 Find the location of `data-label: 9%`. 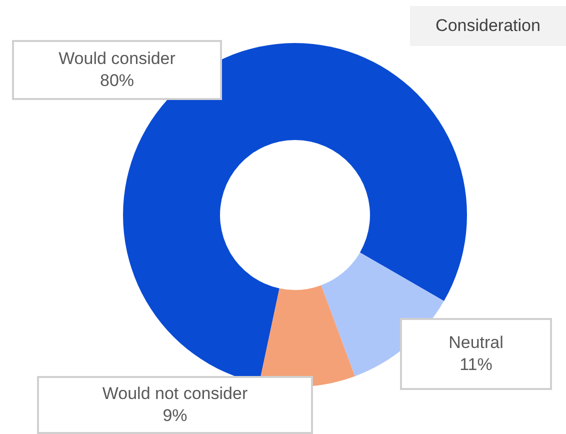

data-label: 9% is located at coordinates (175, 416).